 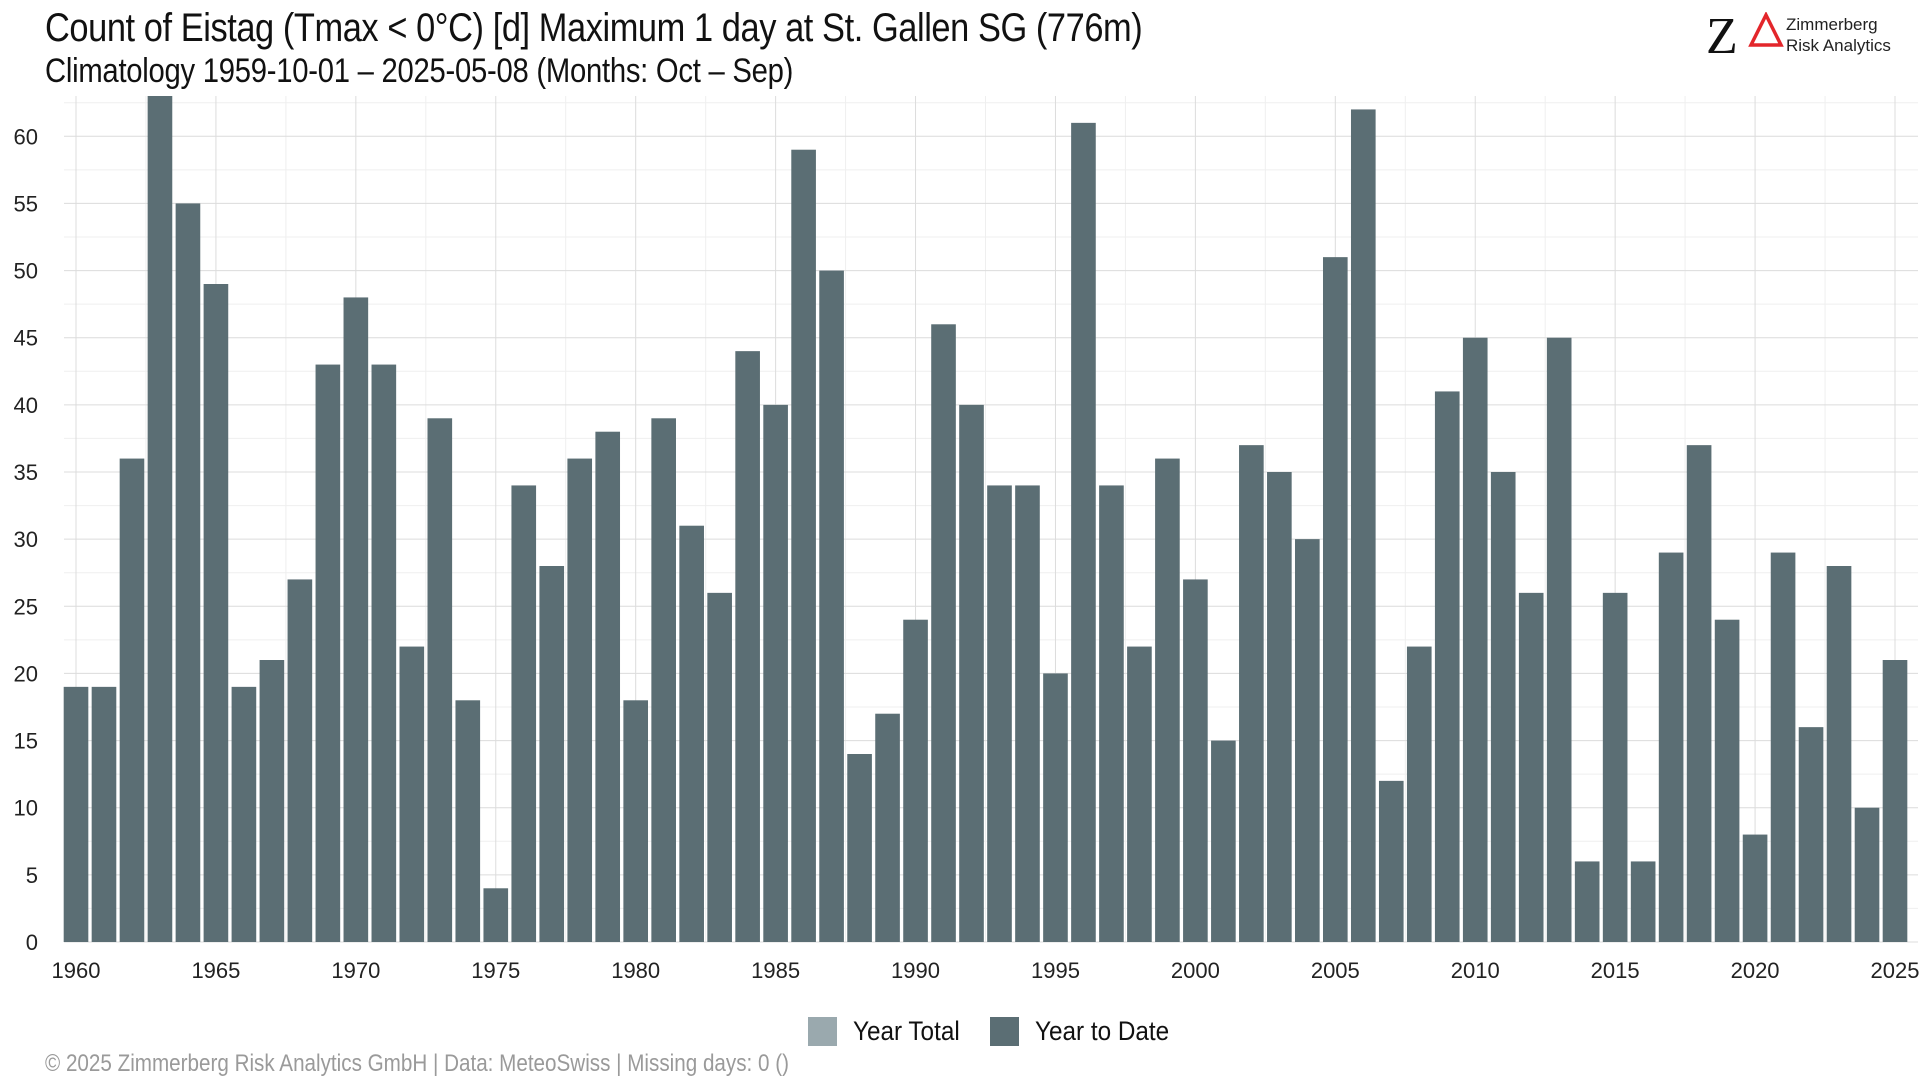 What do you see at coordinates (1475, 970) in the screenshot?
I see `x-tick-label: 2010` at bounding box center [1475, 970].